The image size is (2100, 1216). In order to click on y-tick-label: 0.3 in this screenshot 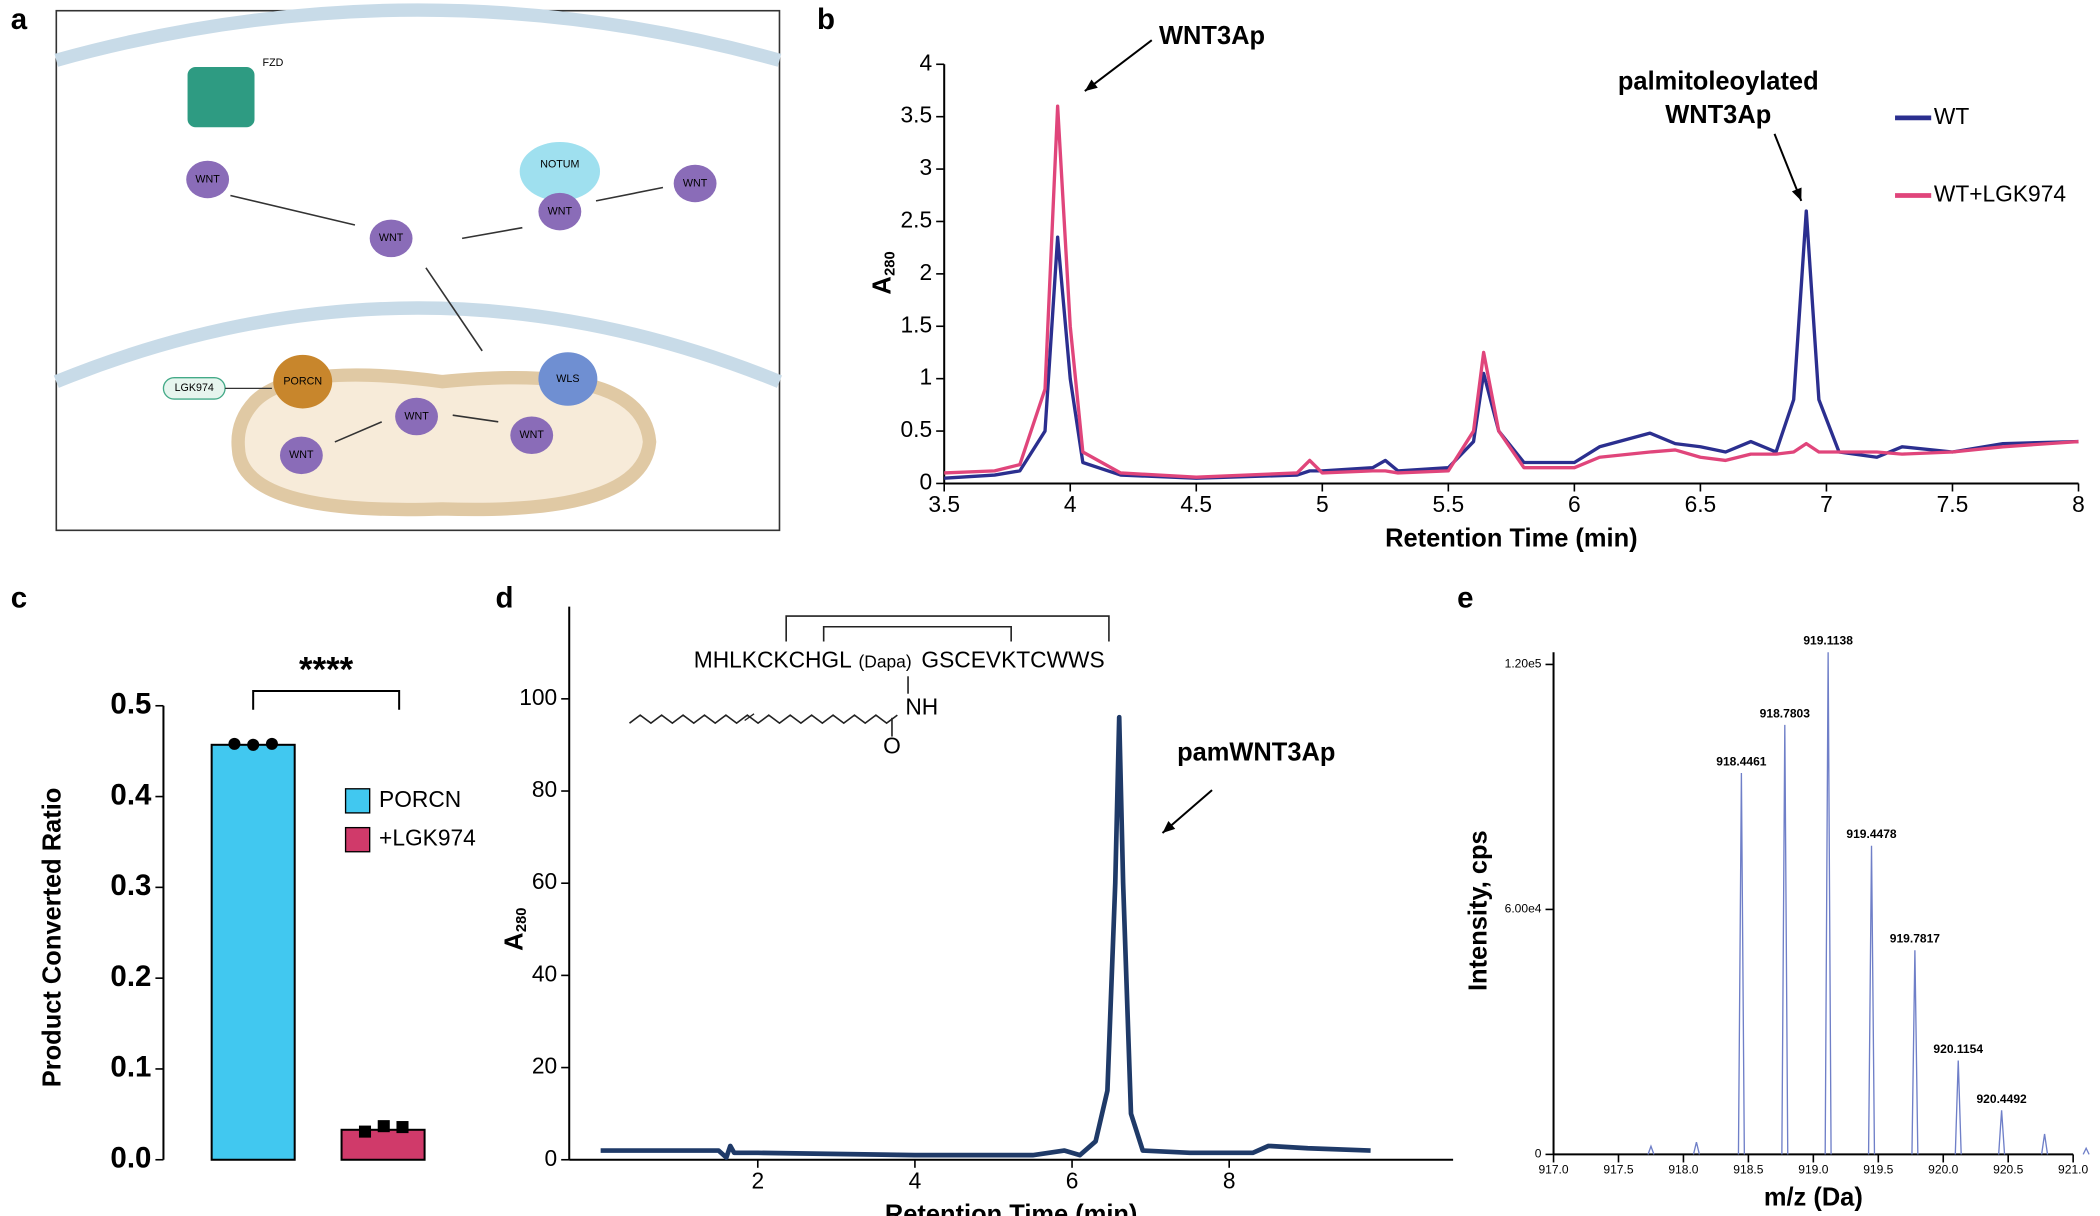, I will do `click(130, 885)`.